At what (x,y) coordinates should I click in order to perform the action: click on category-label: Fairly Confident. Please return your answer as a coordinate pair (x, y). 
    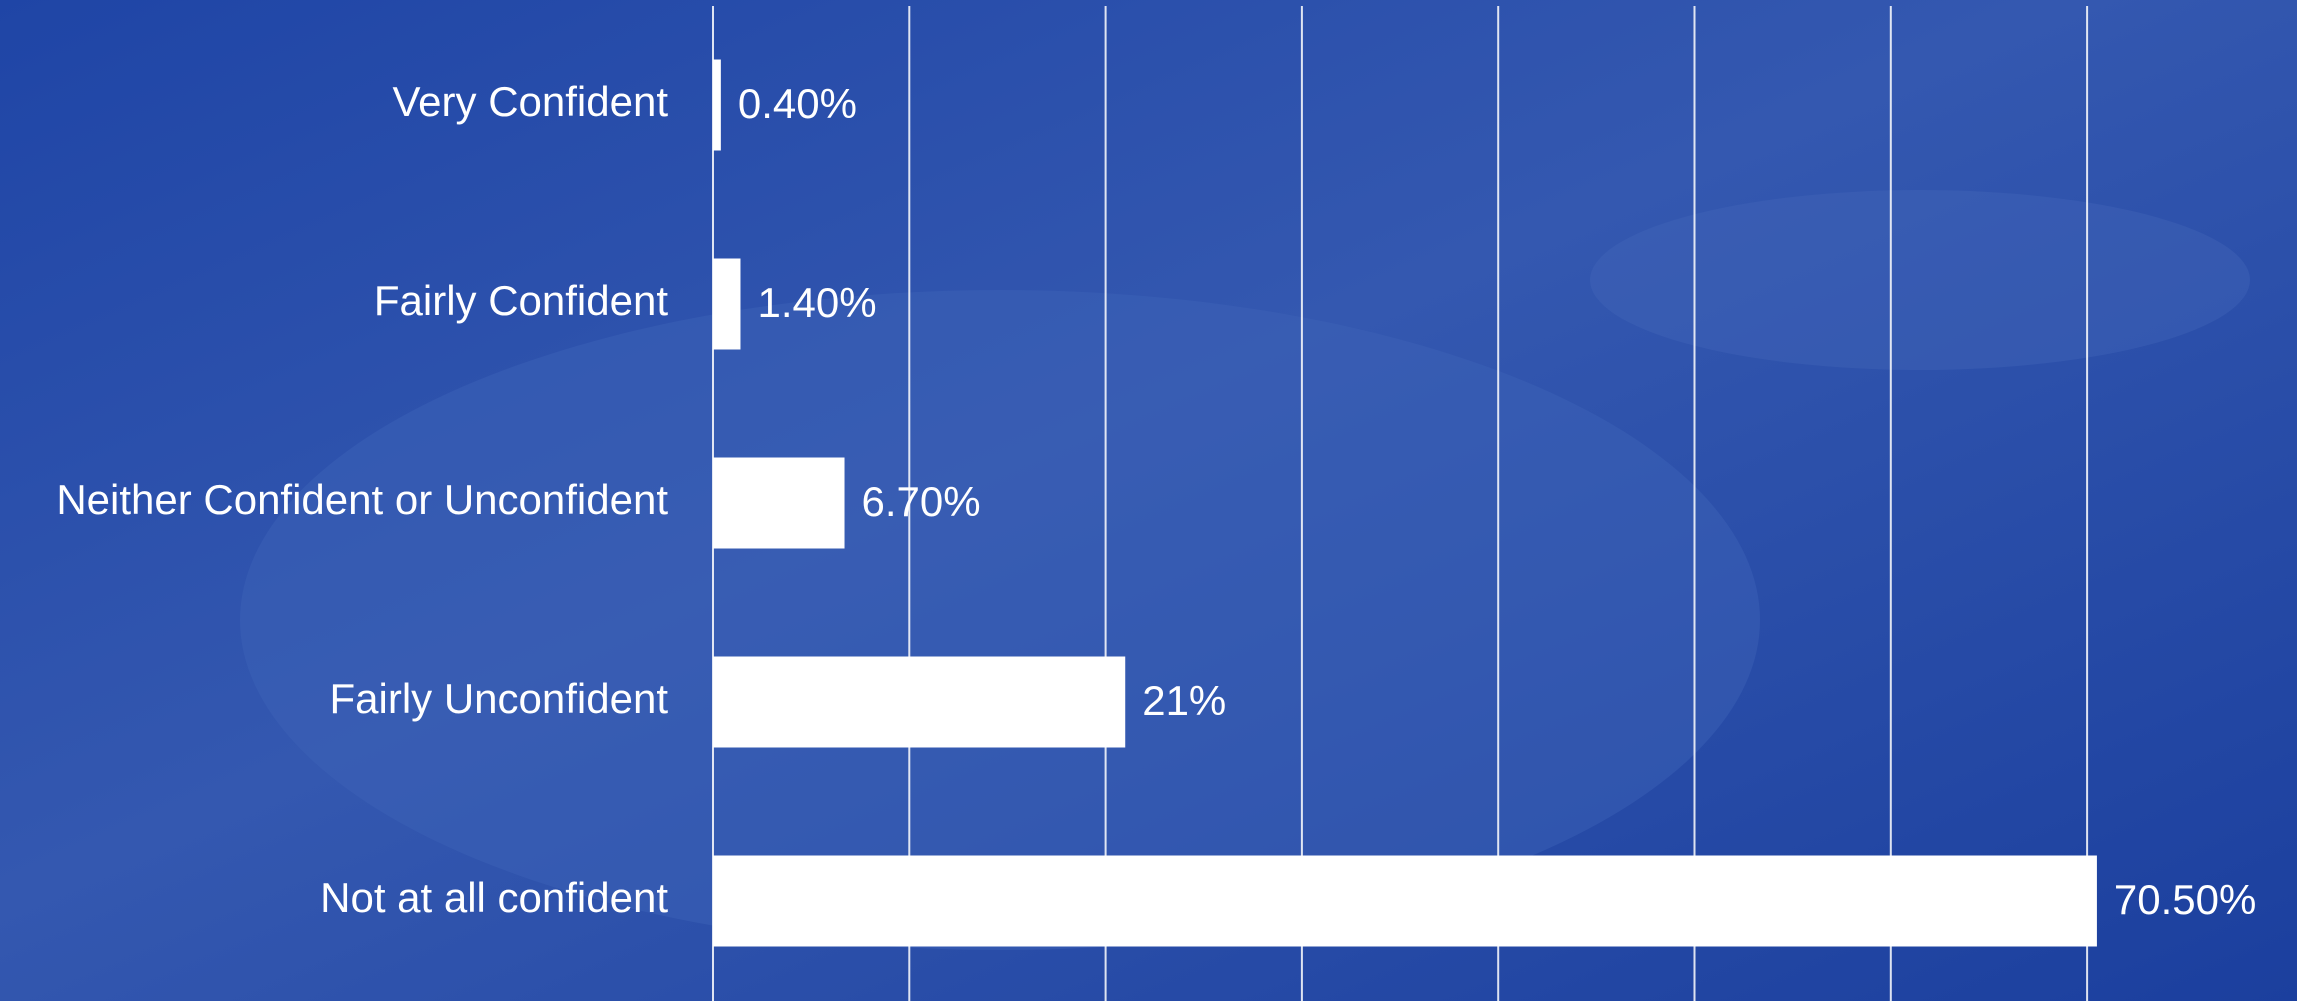
    Looking at the image, I should click on (521, 300).